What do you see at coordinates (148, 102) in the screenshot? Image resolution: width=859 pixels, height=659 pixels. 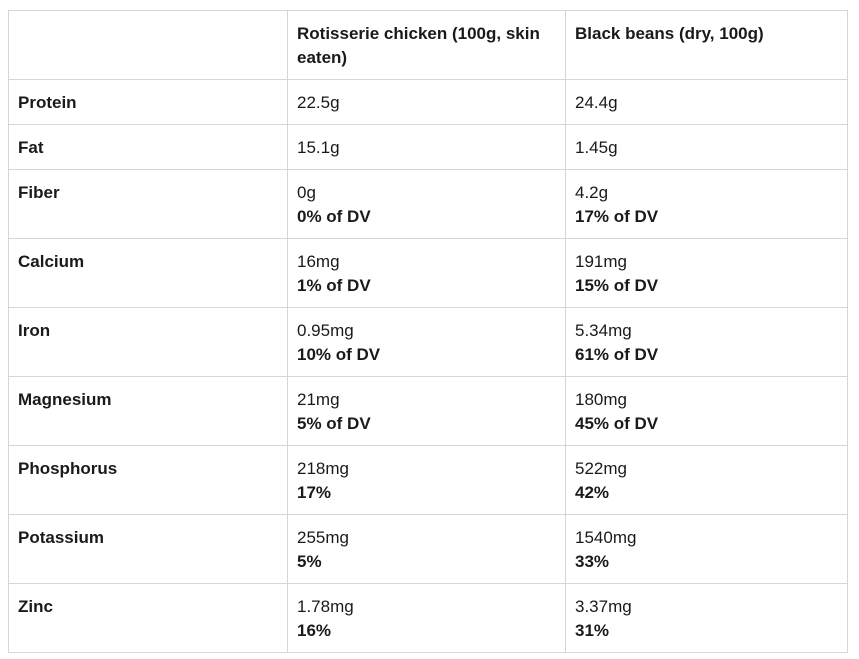 I see `nutrient-name: Protein` at bounding box center [148, 102].